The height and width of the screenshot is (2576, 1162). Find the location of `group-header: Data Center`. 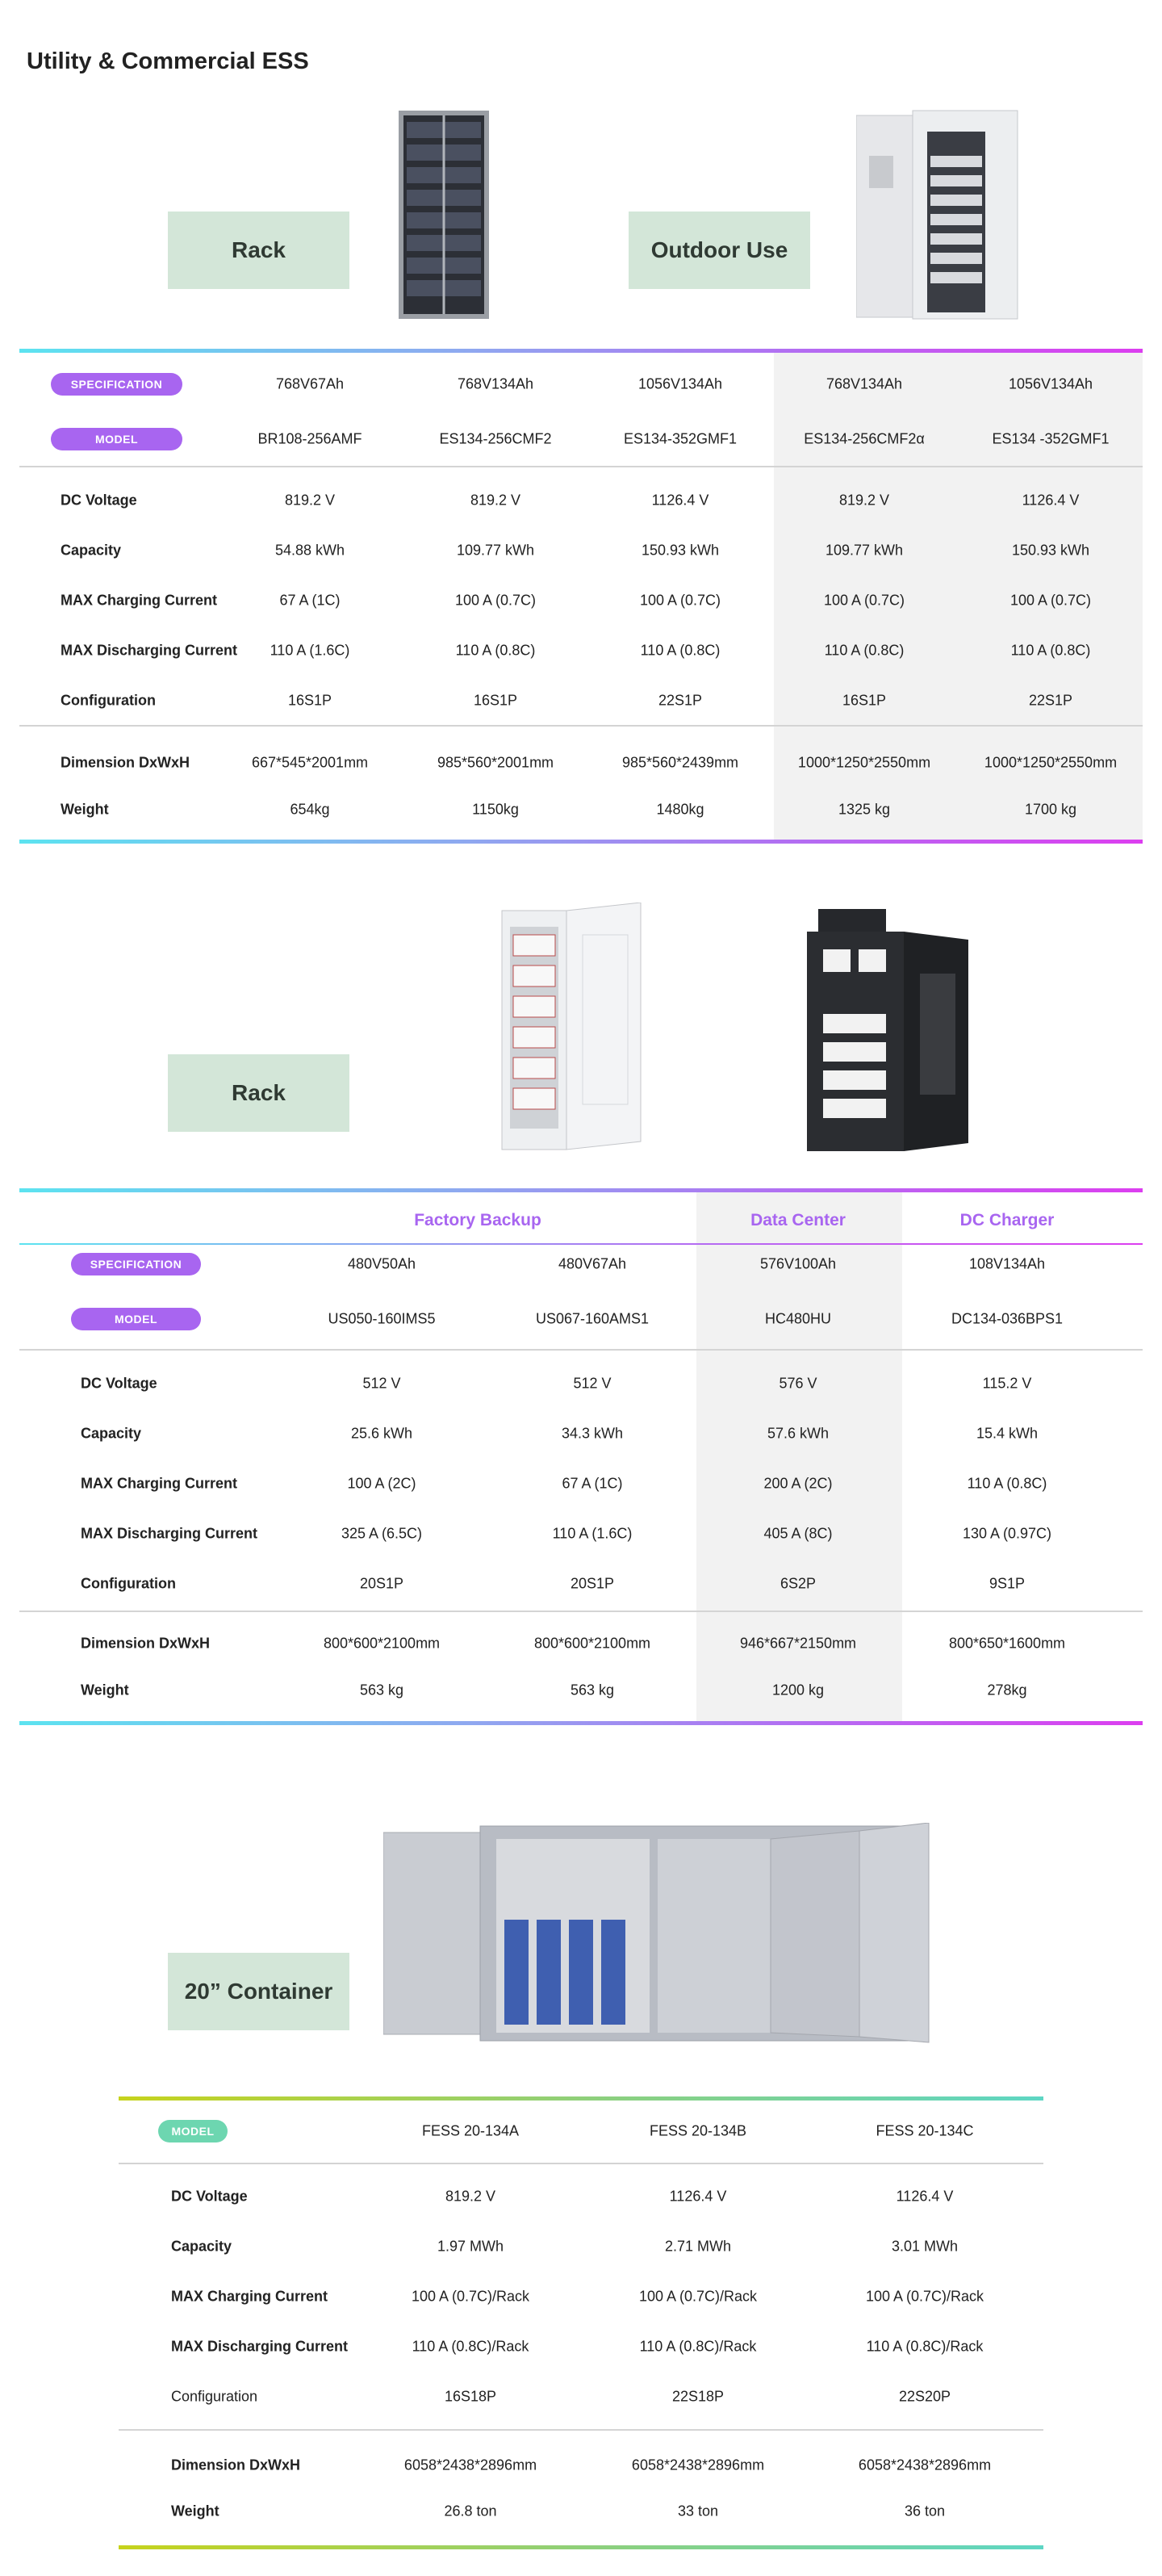

group-header: Data Center is located at coordinates (798, 1220).